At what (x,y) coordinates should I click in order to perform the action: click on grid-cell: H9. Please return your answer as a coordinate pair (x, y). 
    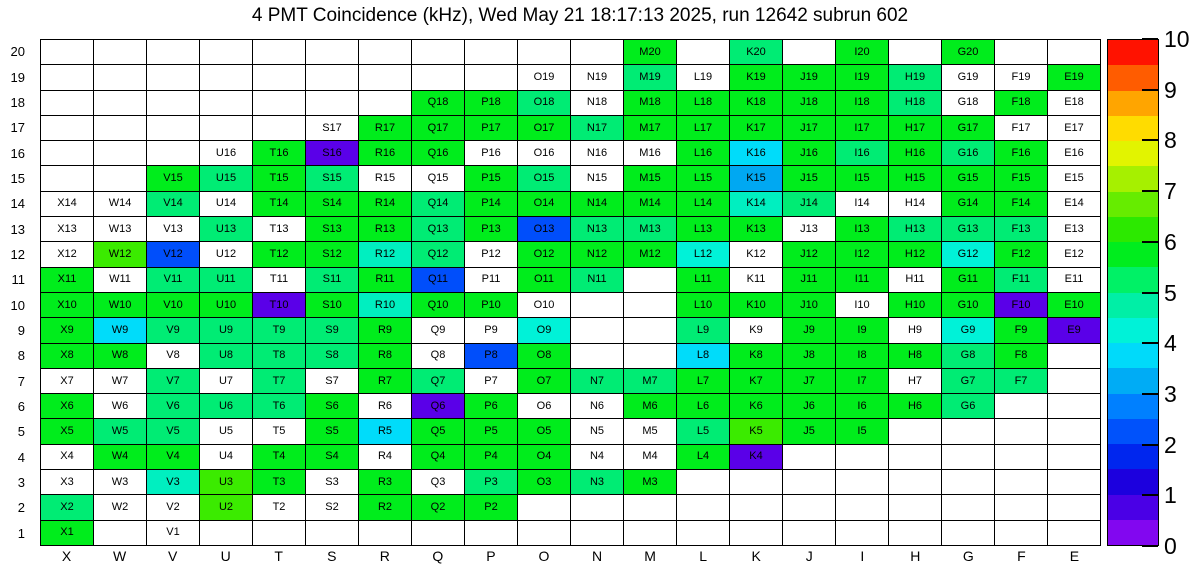
    Looking at the image, I should click on (915, 330).